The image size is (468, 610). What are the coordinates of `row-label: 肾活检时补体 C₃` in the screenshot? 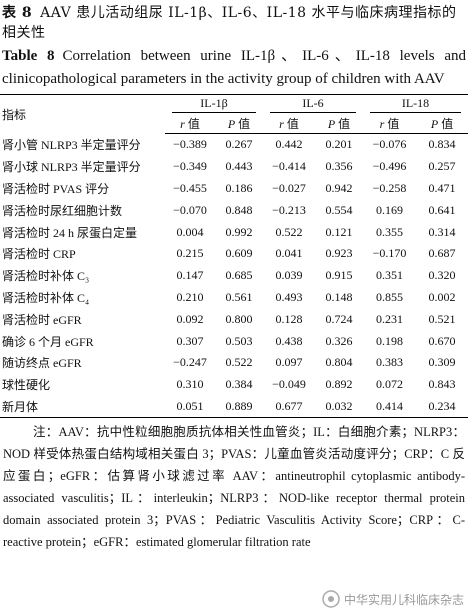 It's located at (46, 276).